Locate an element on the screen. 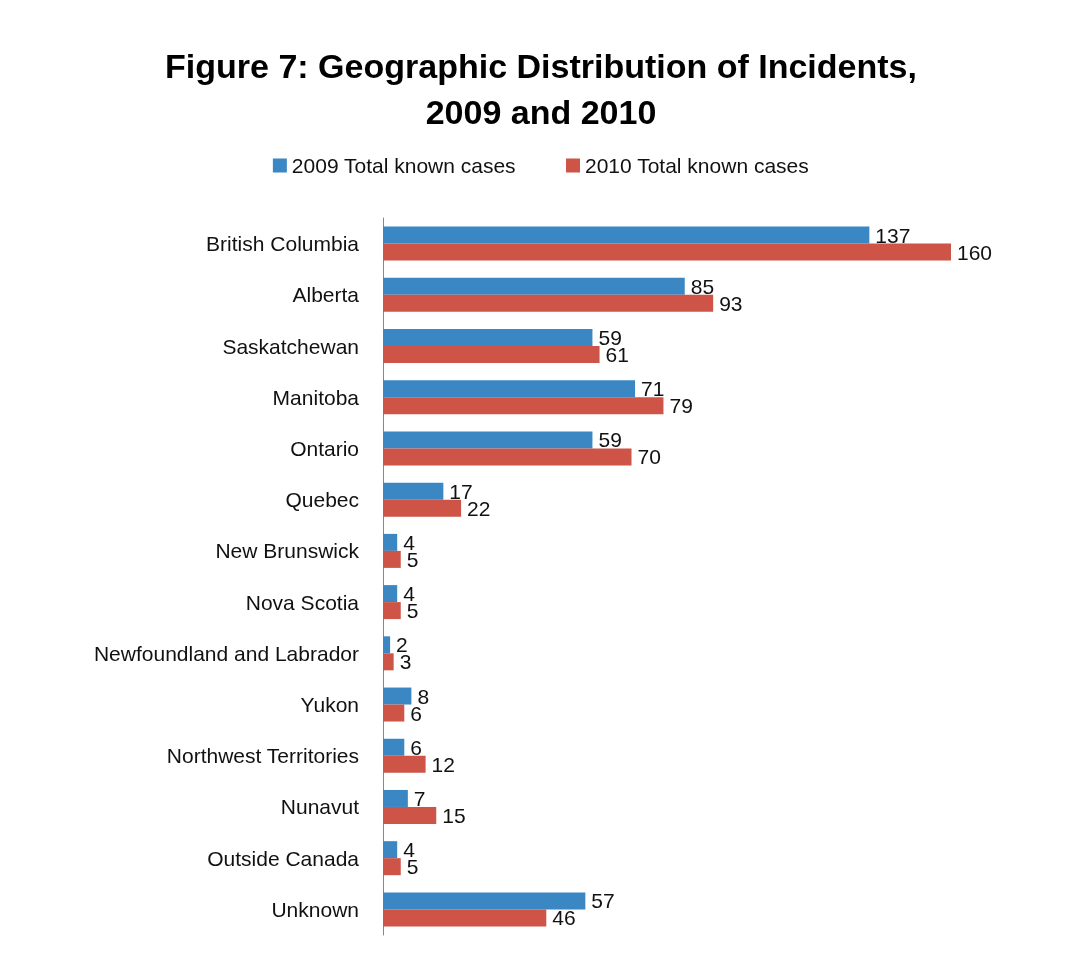 The height and width of the screenshot is (955, 1082). data-label: 71 is located at coordinates (653, 389).